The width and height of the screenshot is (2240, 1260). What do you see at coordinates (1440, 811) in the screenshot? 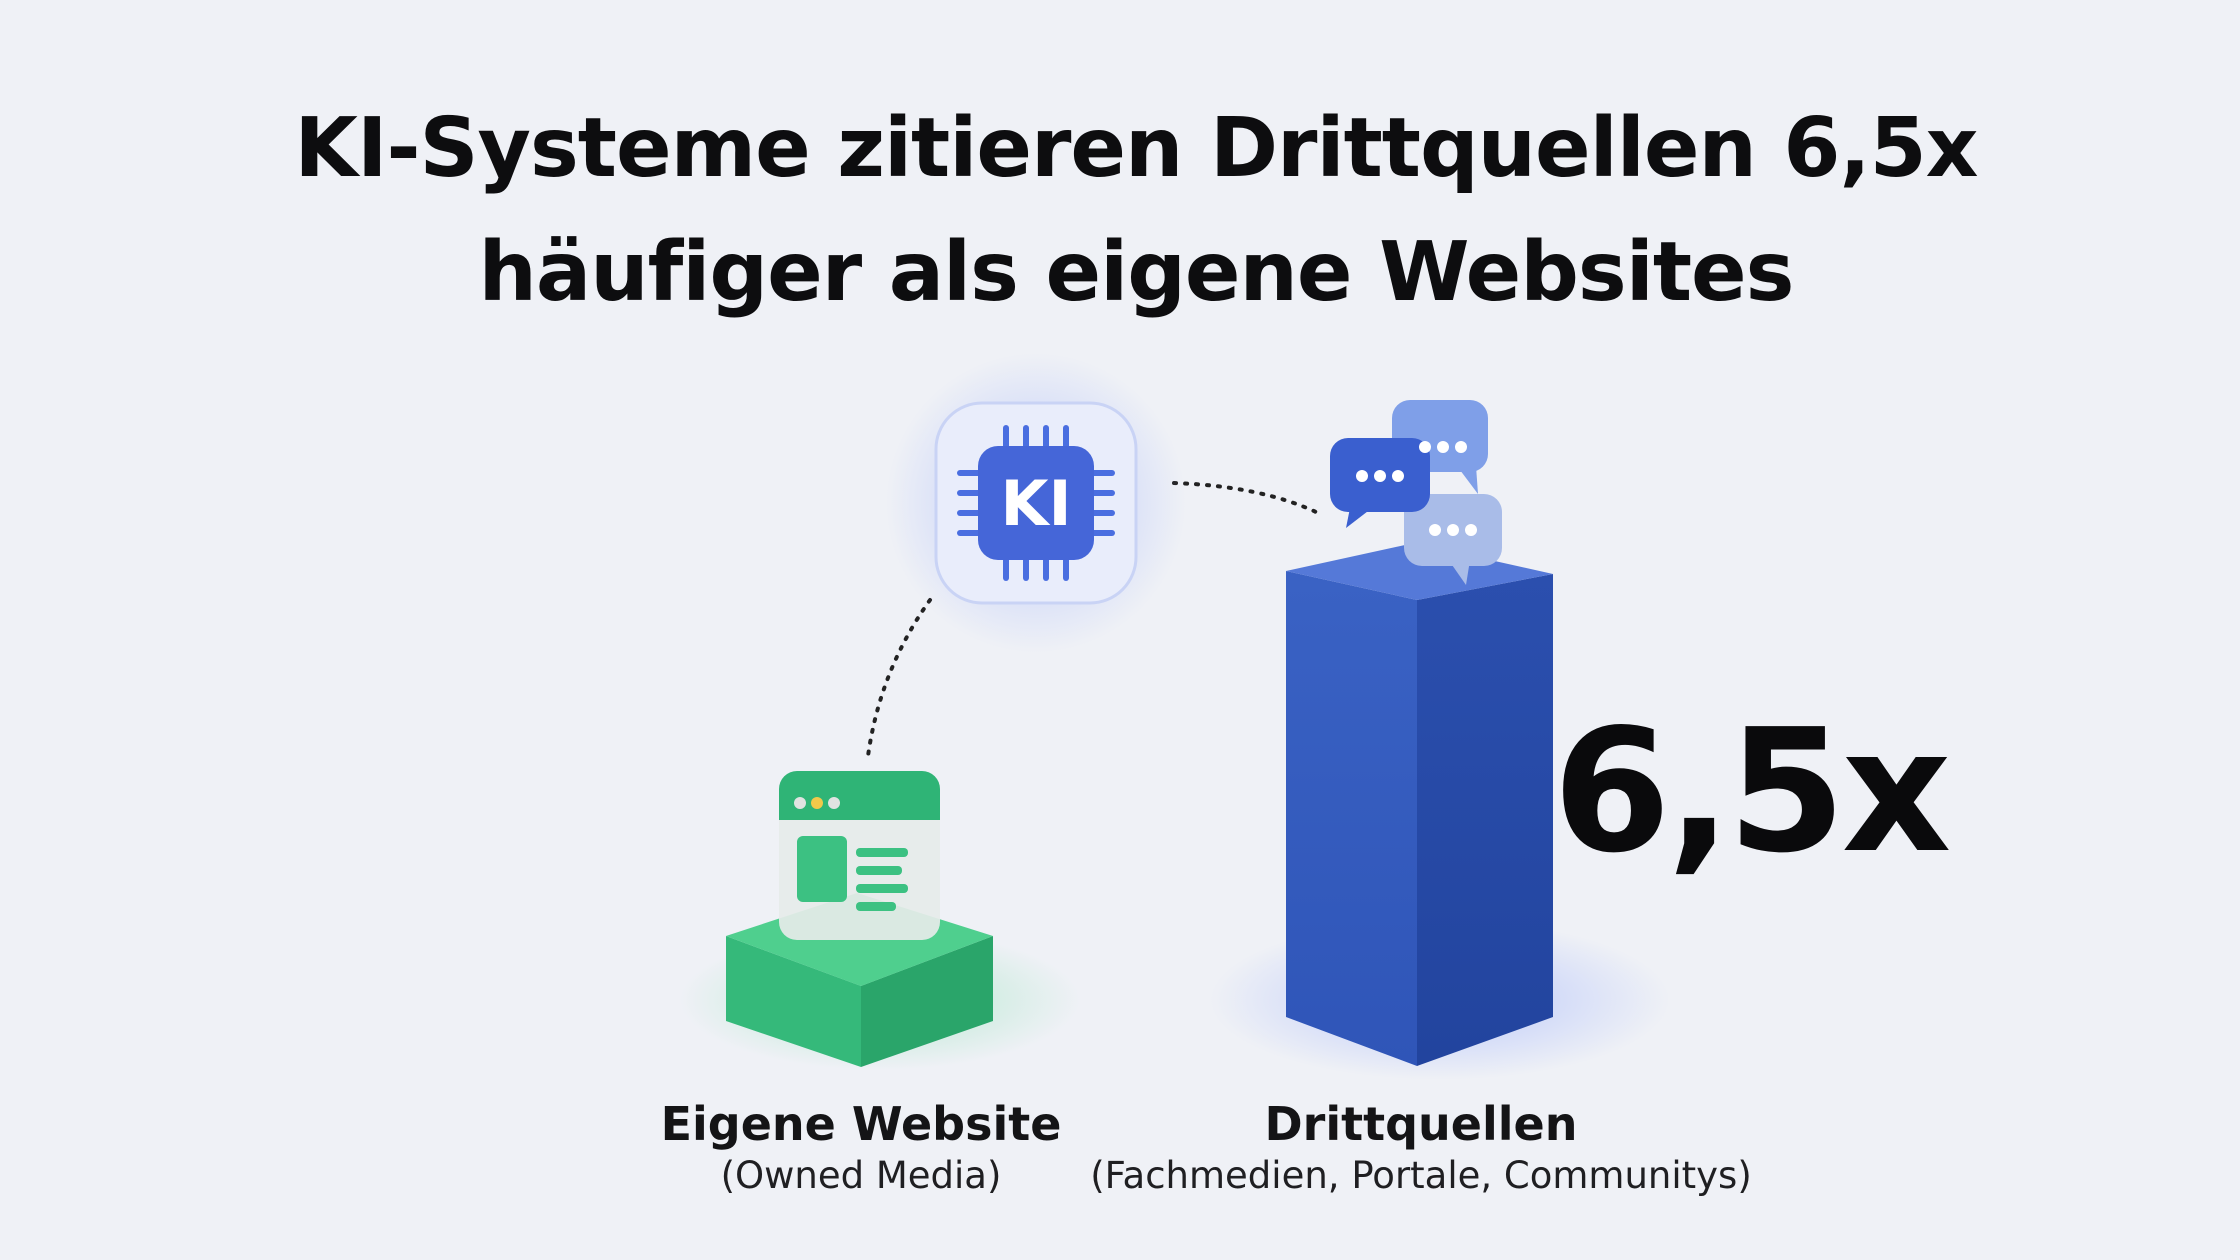
I see `third-party-column` at bounding box center [1440, 811].